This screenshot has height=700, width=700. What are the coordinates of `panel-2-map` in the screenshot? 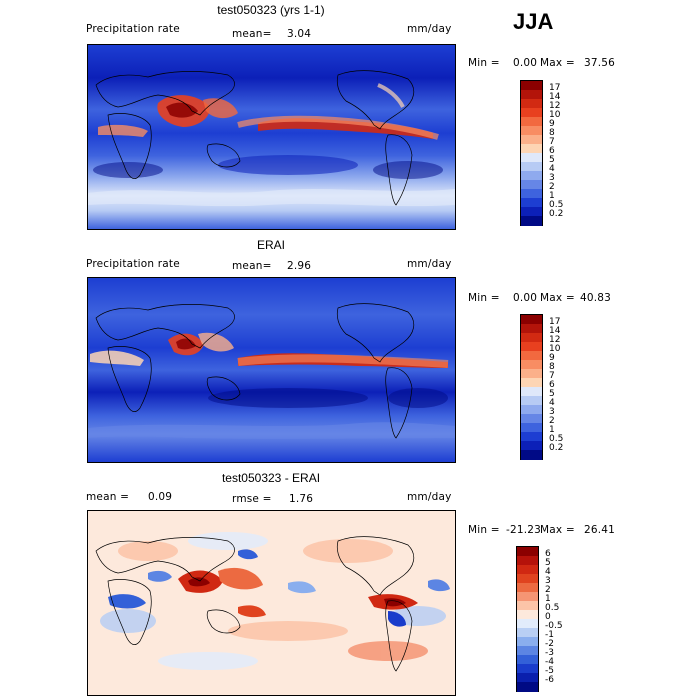 It's located at (271, 370).